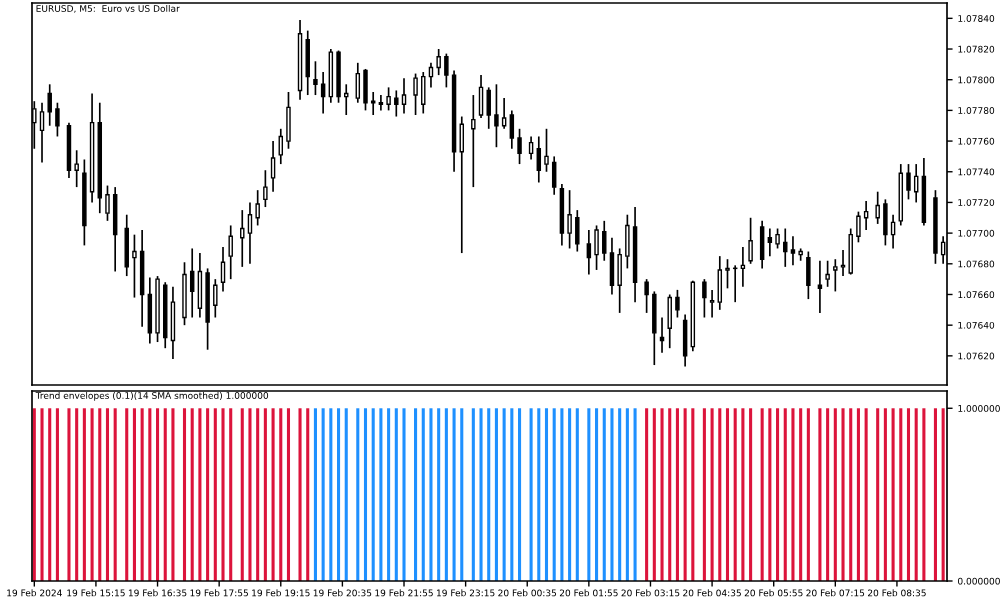 The height and width of the screenshot is (603, 1003). I want to click on x-tick-label: 20 Feb 04:35, so click(712, 593).